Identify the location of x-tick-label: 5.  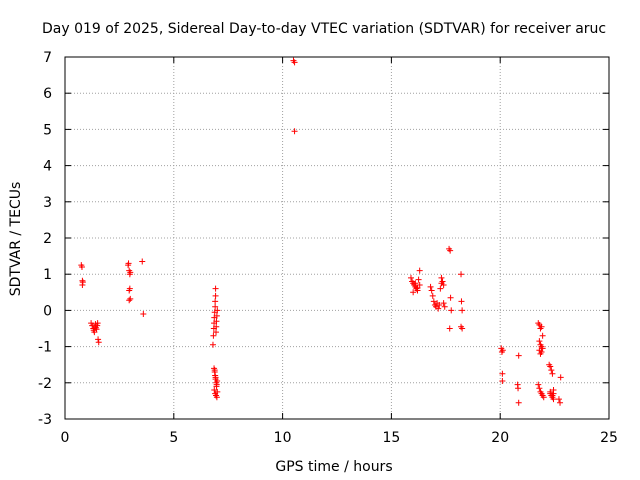
(173, 438).